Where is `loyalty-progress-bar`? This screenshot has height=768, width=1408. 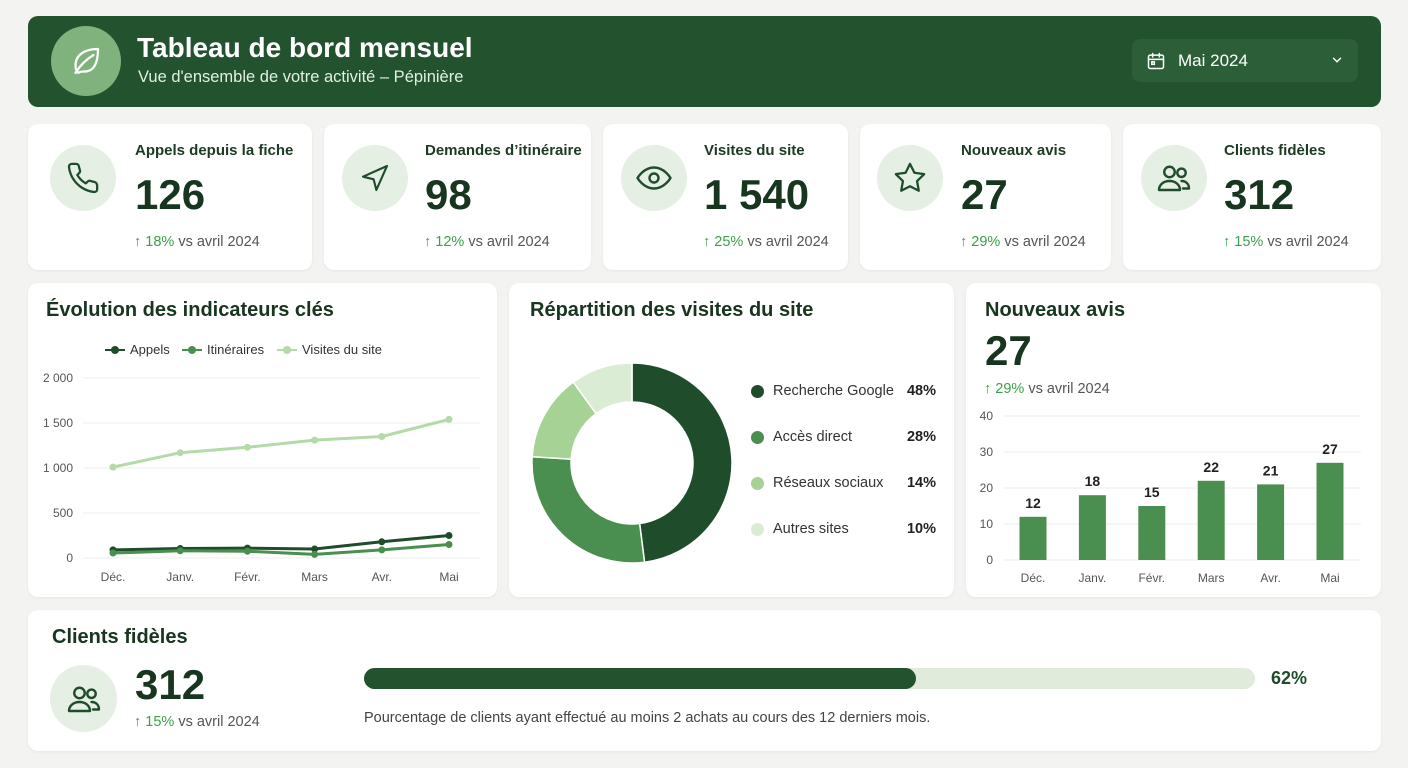 loyalty-progress-bar is located at coordinates (809, 678).